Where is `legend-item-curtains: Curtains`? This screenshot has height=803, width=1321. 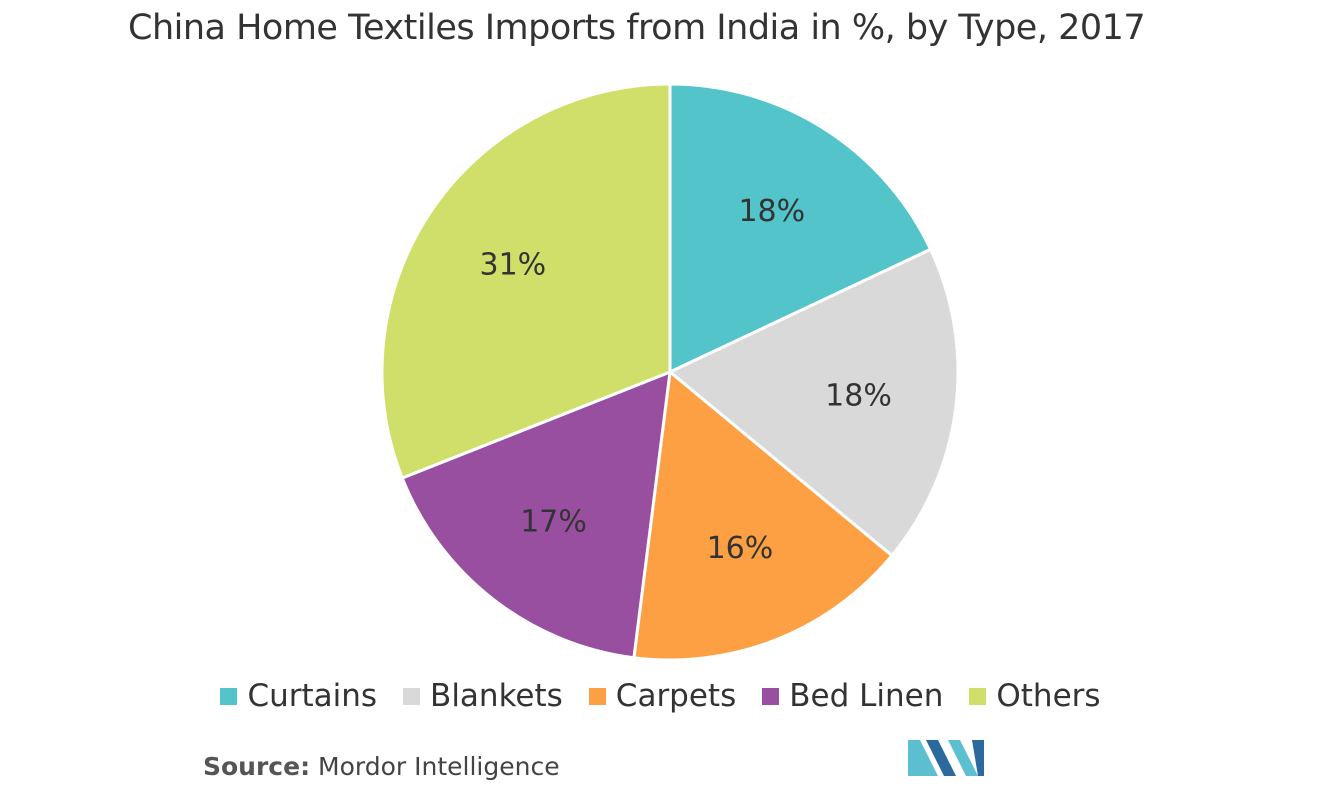 legend-item-curtains: Curtains is located at coordinates (298, 696).